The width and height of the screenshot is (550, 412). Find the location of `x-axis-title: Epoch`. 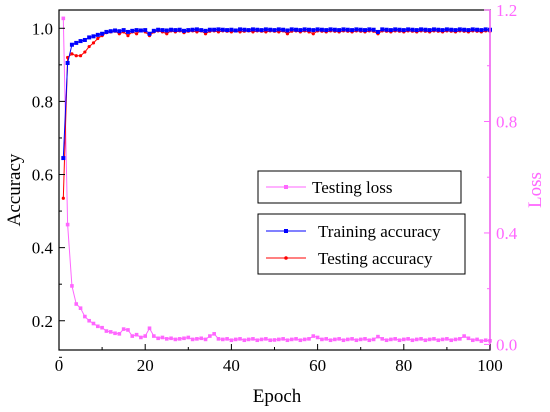

x-axis-title: Epoch is located at coordinates (277, 396).